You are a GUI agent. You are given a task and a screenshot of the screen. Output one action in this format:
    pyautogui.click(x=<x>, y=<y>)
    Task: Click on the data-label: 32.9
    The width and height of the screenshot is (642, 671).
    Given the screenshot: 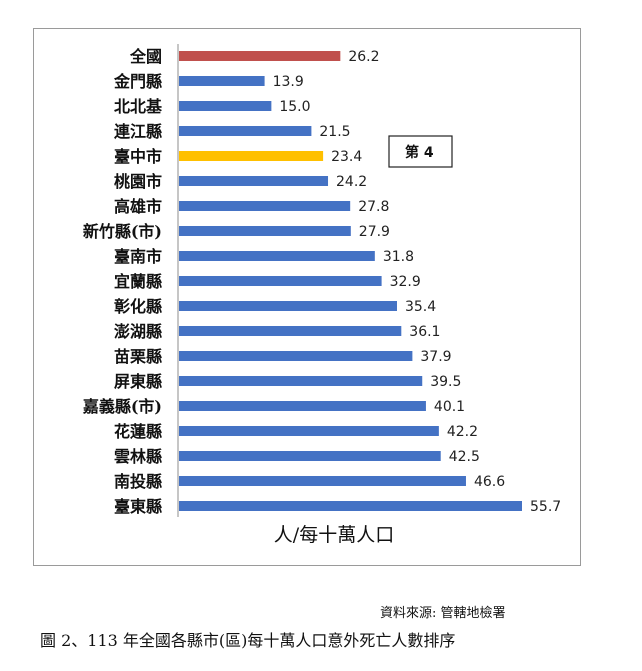 What is the action you would take?
    pyautogui.click(x=405, y=282)
    